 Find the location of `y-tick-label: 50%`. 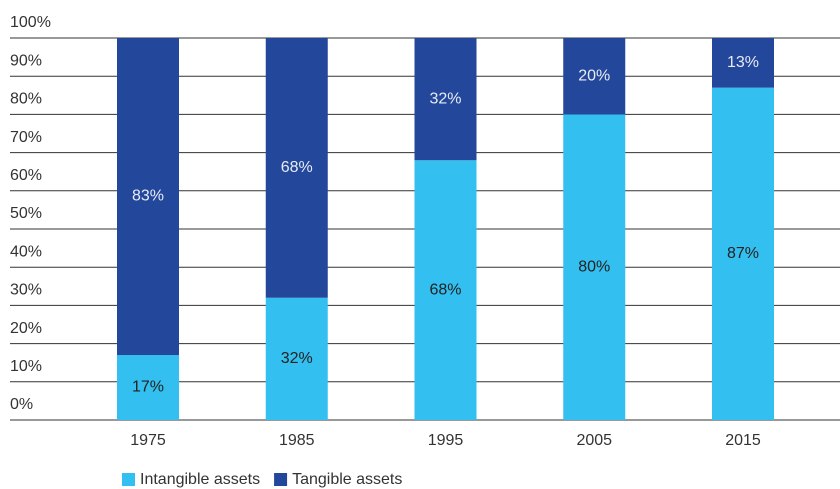

y-tick-label: 50% is located at coordinates (26, 213).